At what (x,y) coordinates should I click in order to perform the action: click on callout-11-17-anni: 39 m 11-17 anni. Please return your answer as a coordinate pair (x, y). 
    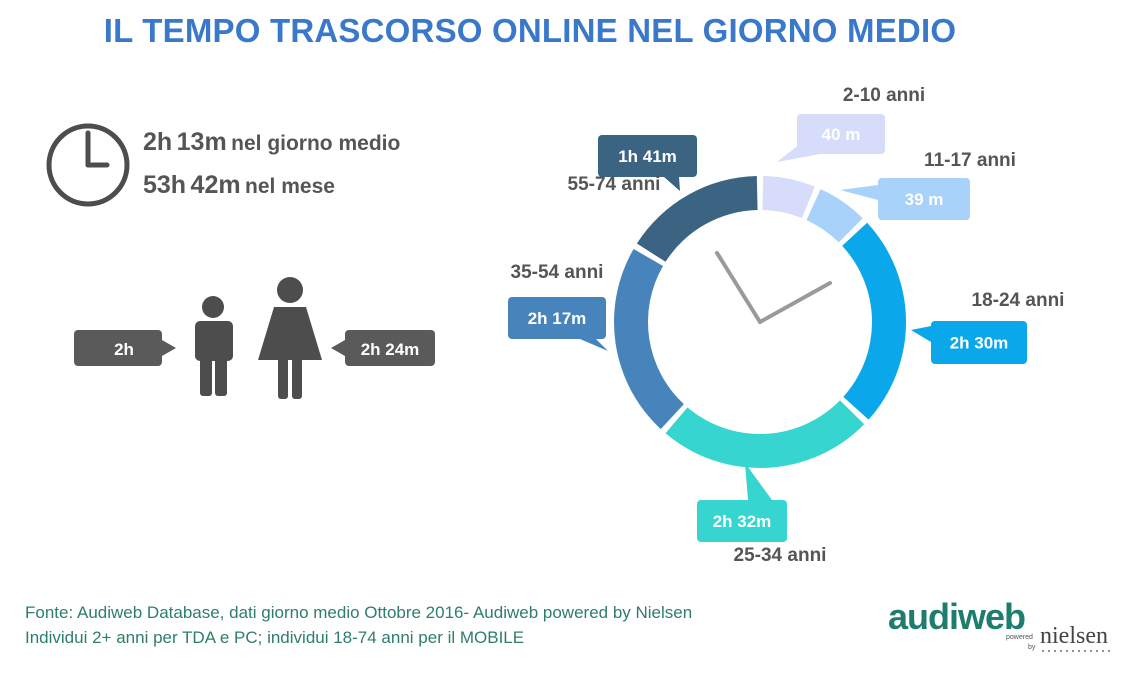
    Looking at the image, I should click on (928, 185).